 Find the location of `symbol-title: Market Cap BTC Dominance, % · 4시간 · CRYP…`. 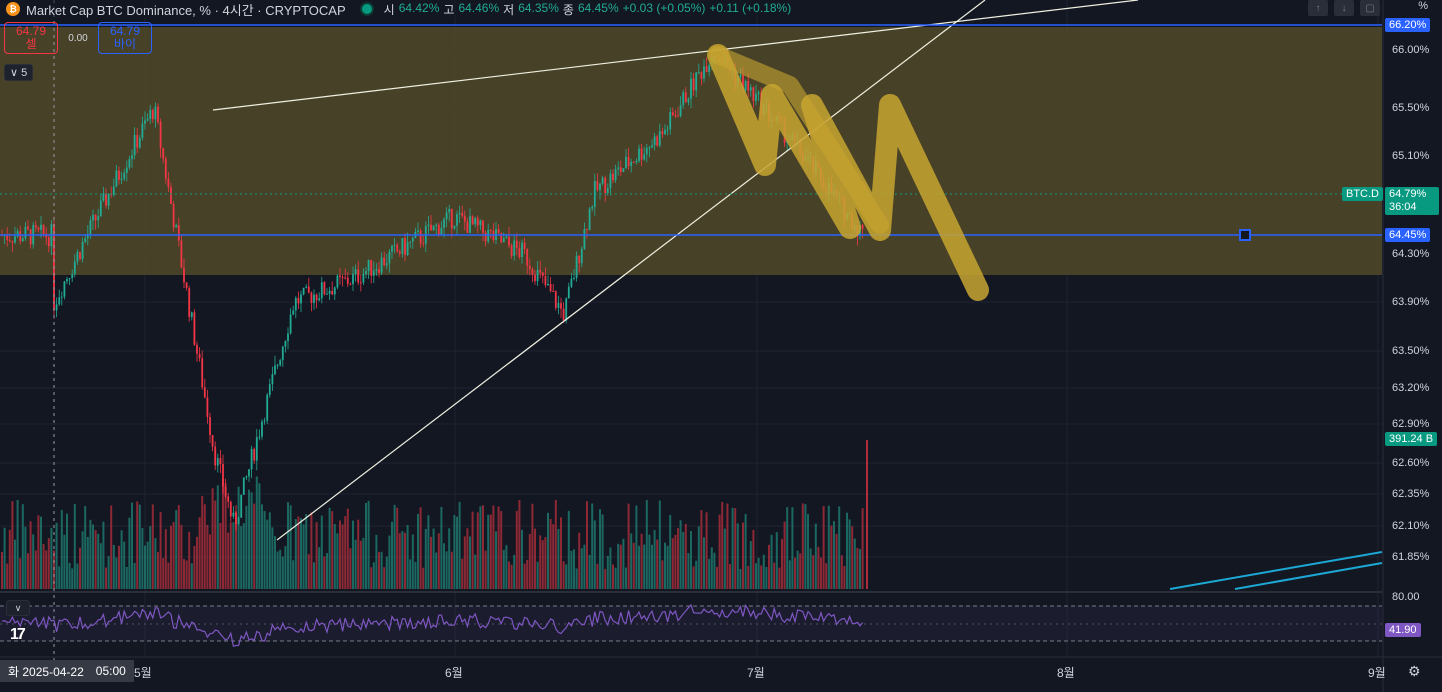

symbol-title: Market Cap BTC Dominance, % · 4시간 · CRYP… is located at coordinates (186, 10).